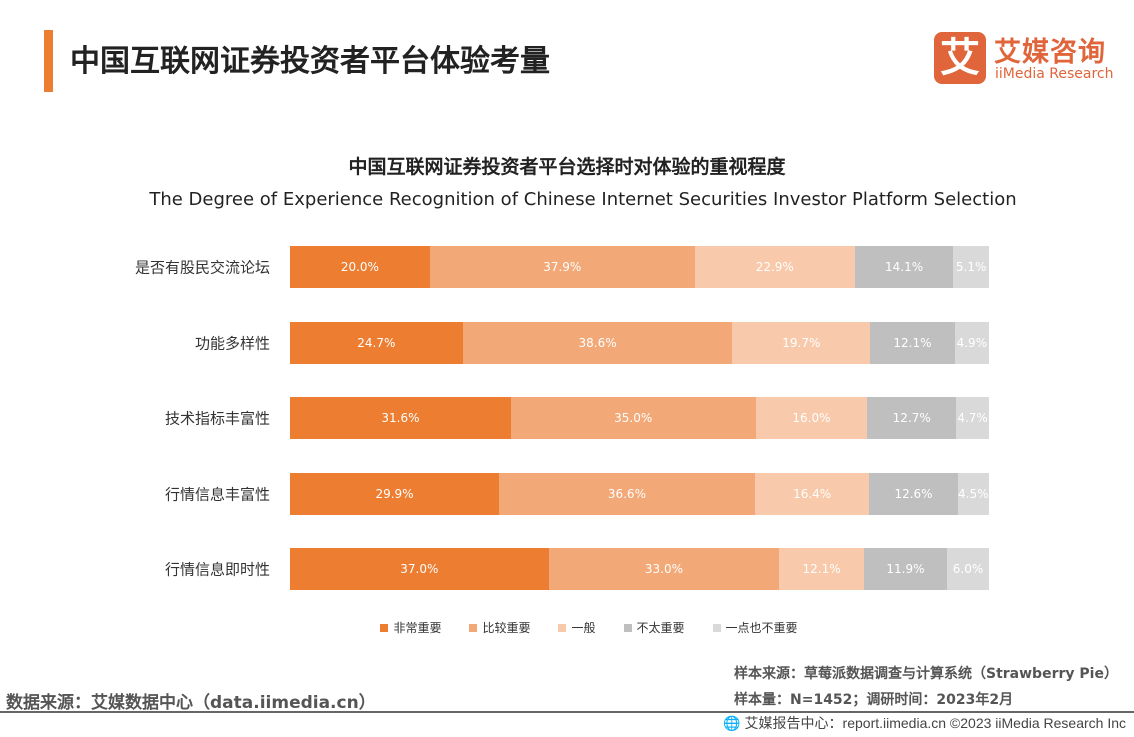 This screenshot has height=737, width=1134. I want to click on bar-segment: 20.0%, so click(360, 267).